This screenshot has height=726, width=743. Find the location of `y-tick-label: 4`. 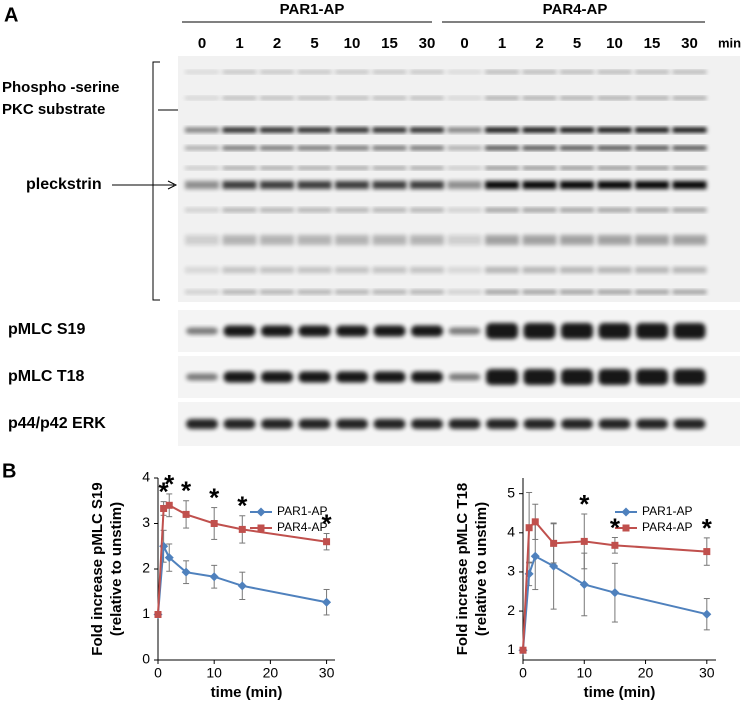

y-tick-label: 4 is located at coordinates (146, 477).